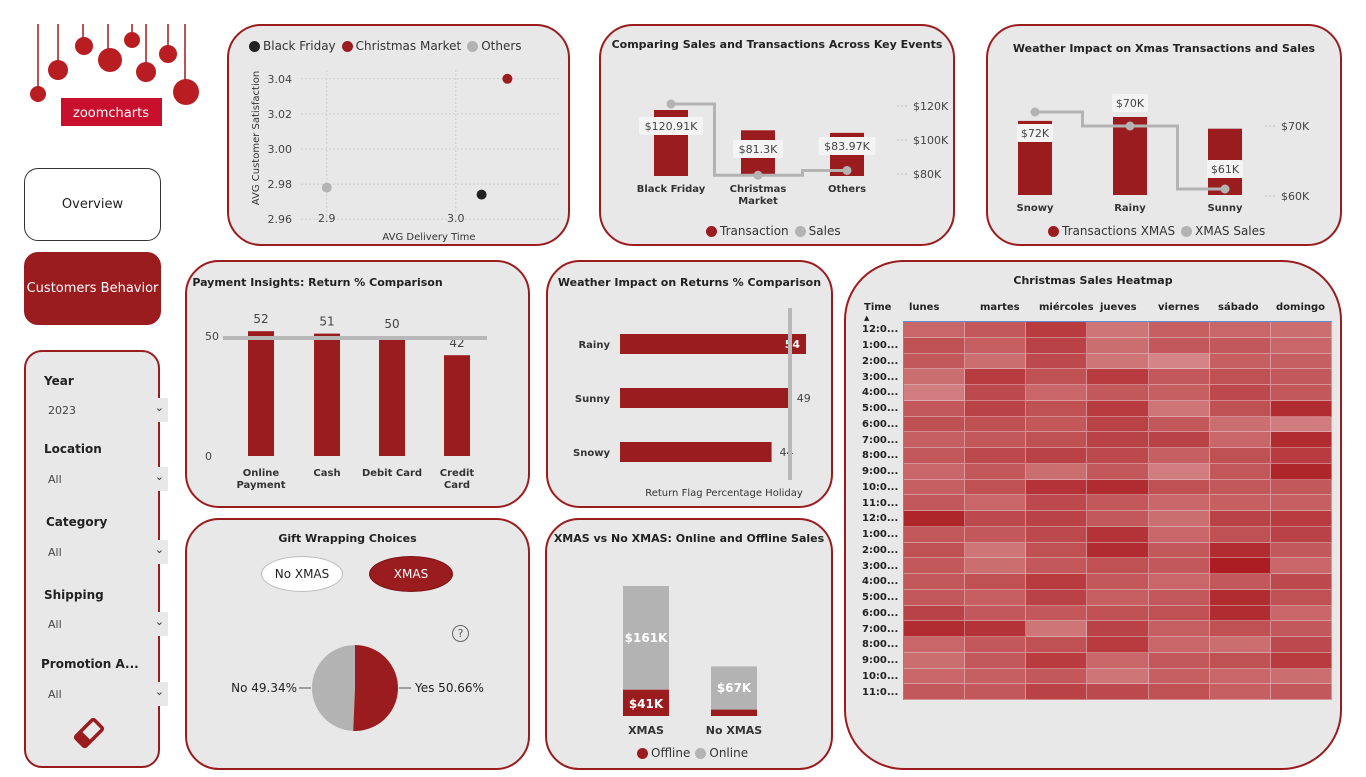 This screenshot has height=777, width=1366. I want to click on overview-button: Overview, so click(92, 204).